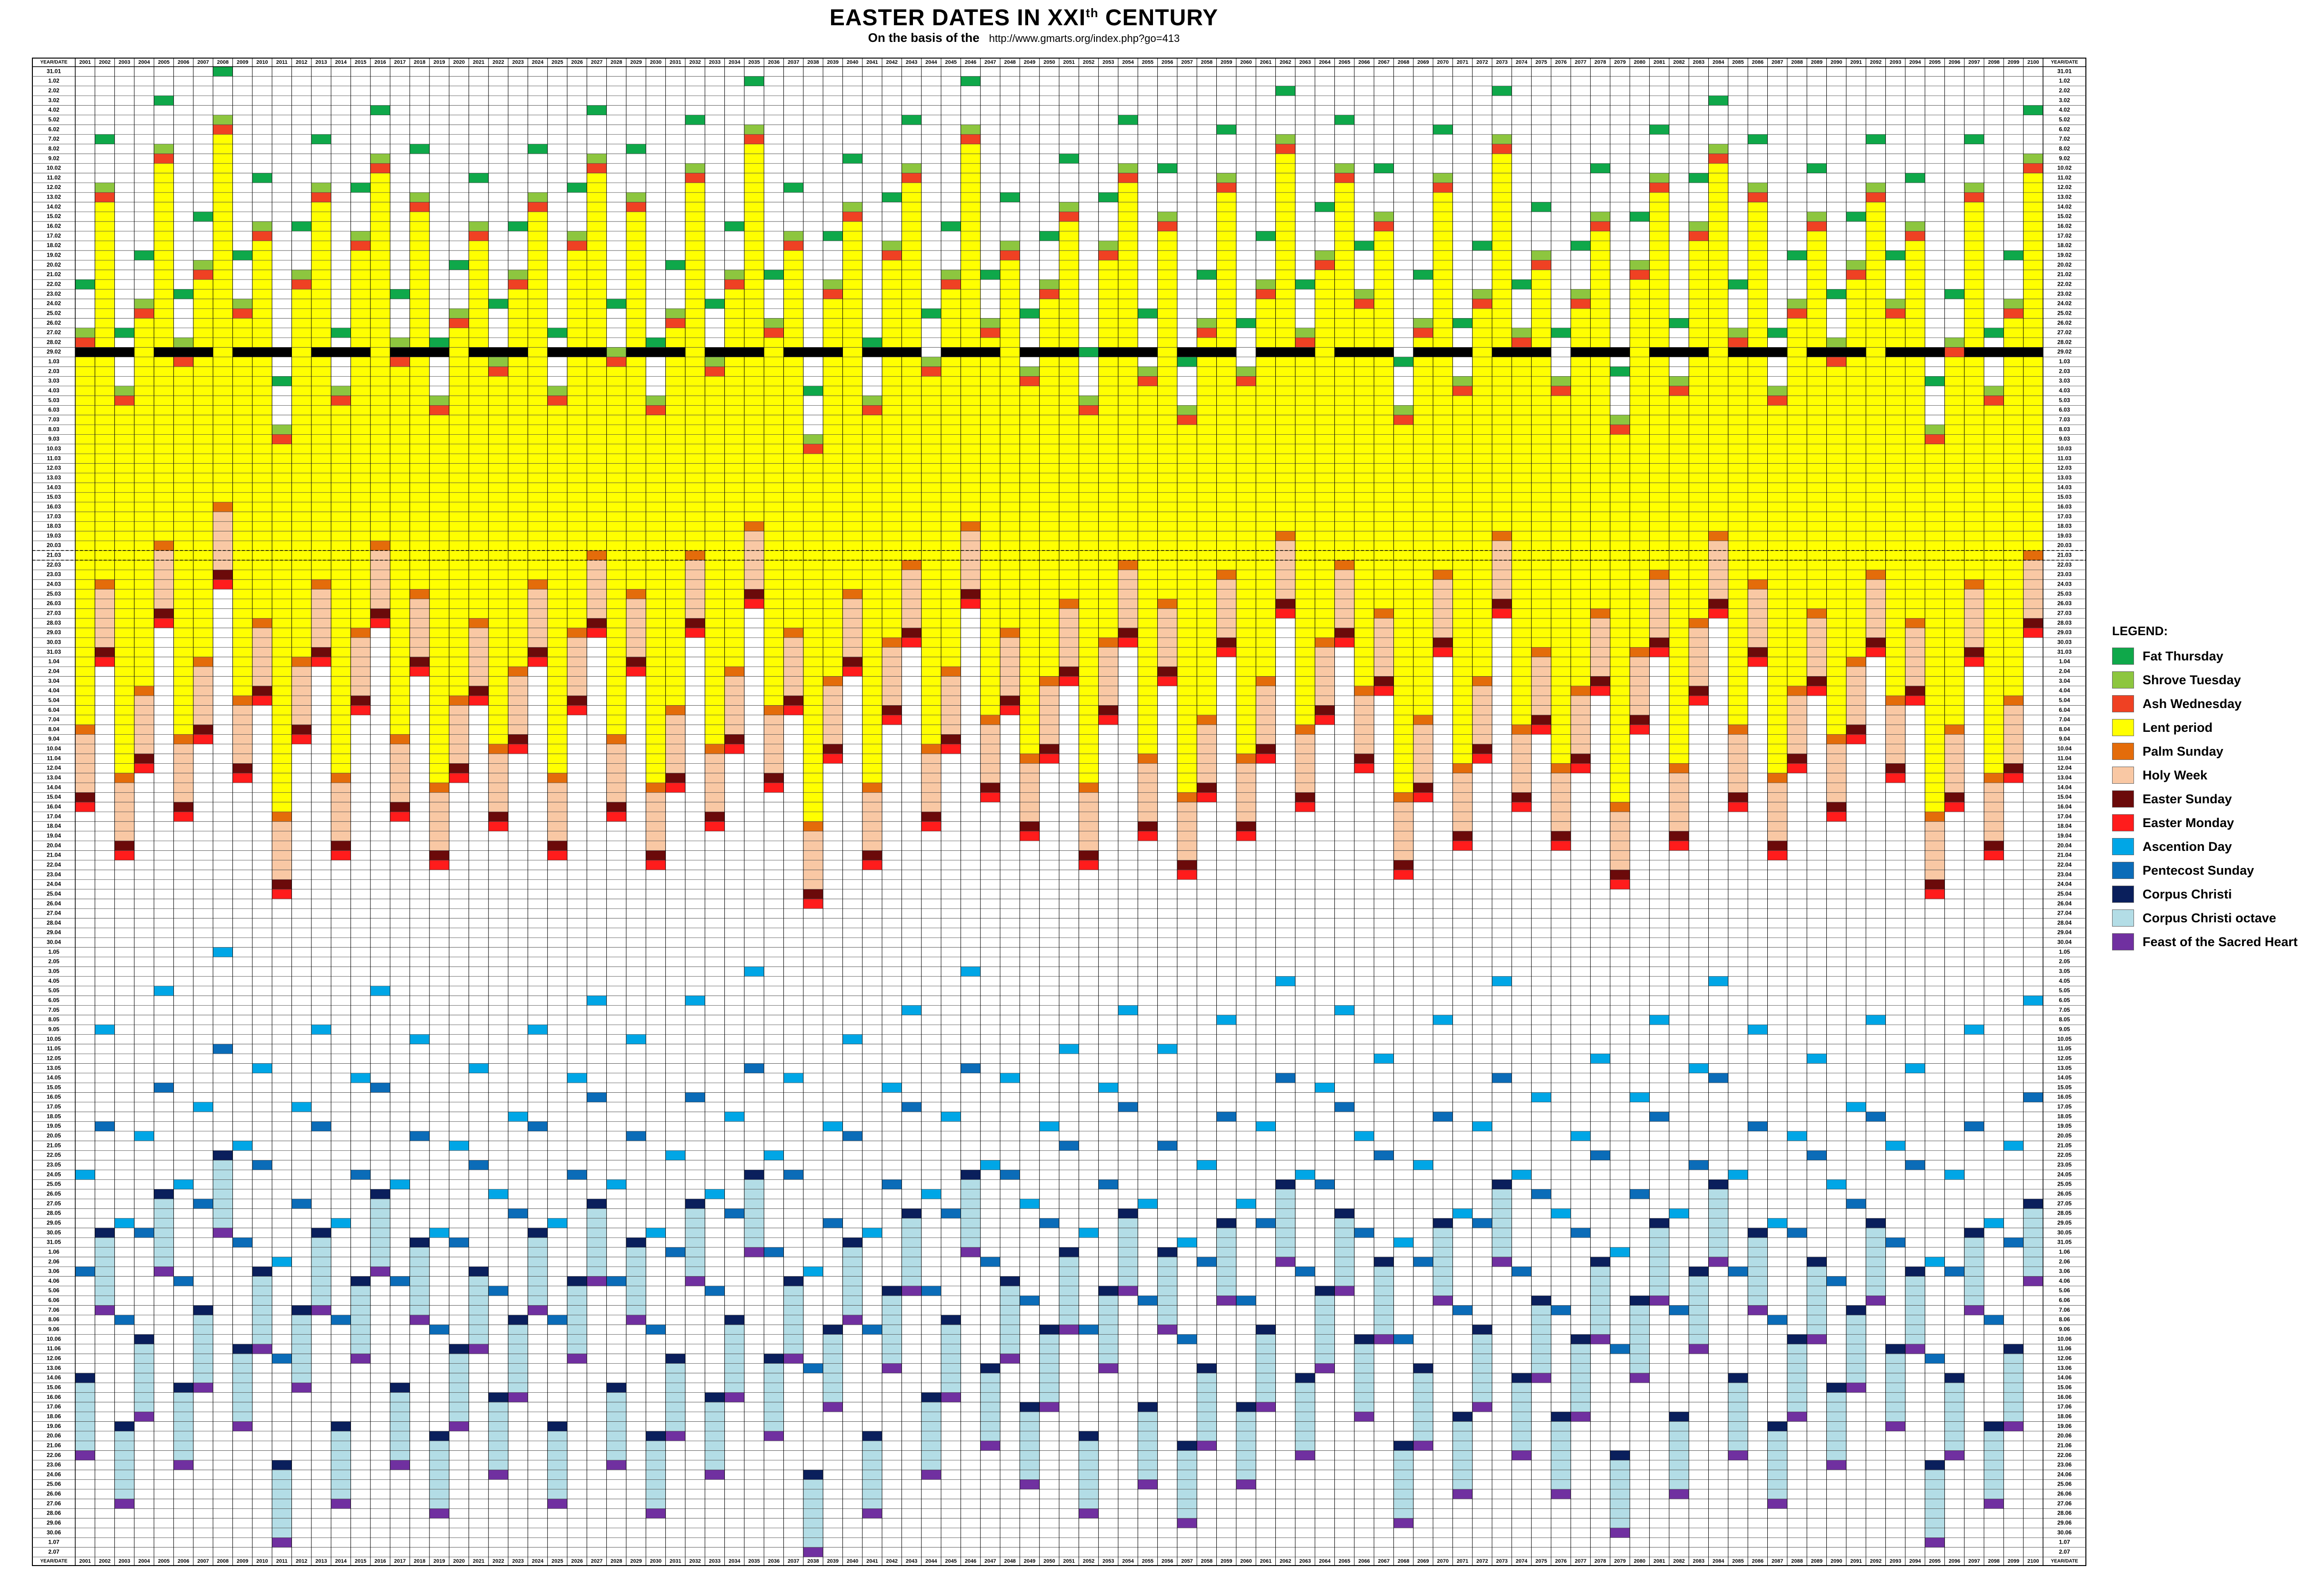  I want to click on pentecost-sunday-cell, so click(1030, 1301).